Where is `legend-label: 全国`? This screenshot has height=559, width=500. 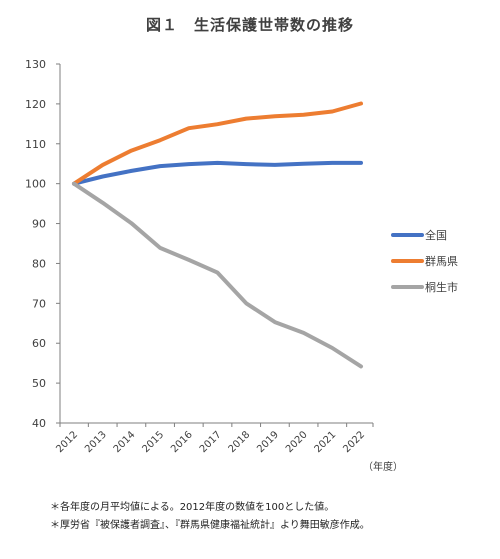 legend-label: 全国 is located at coordinates (436, 235).